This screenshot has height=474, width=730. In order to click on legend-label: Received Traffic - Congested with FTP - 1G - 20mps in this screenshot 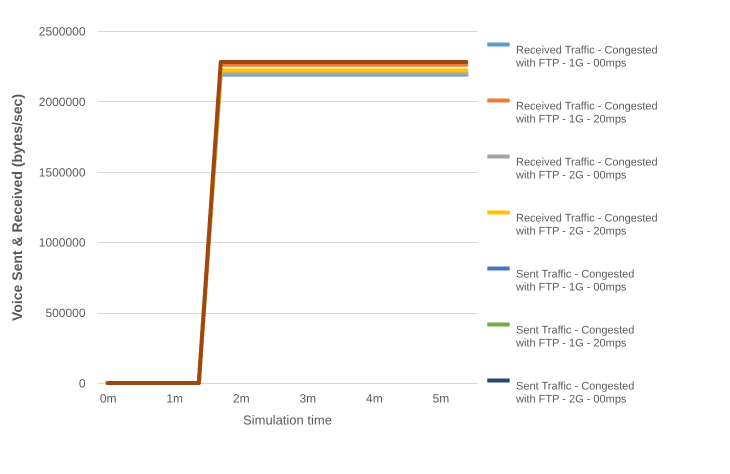, I will do `click(586, 113)`.